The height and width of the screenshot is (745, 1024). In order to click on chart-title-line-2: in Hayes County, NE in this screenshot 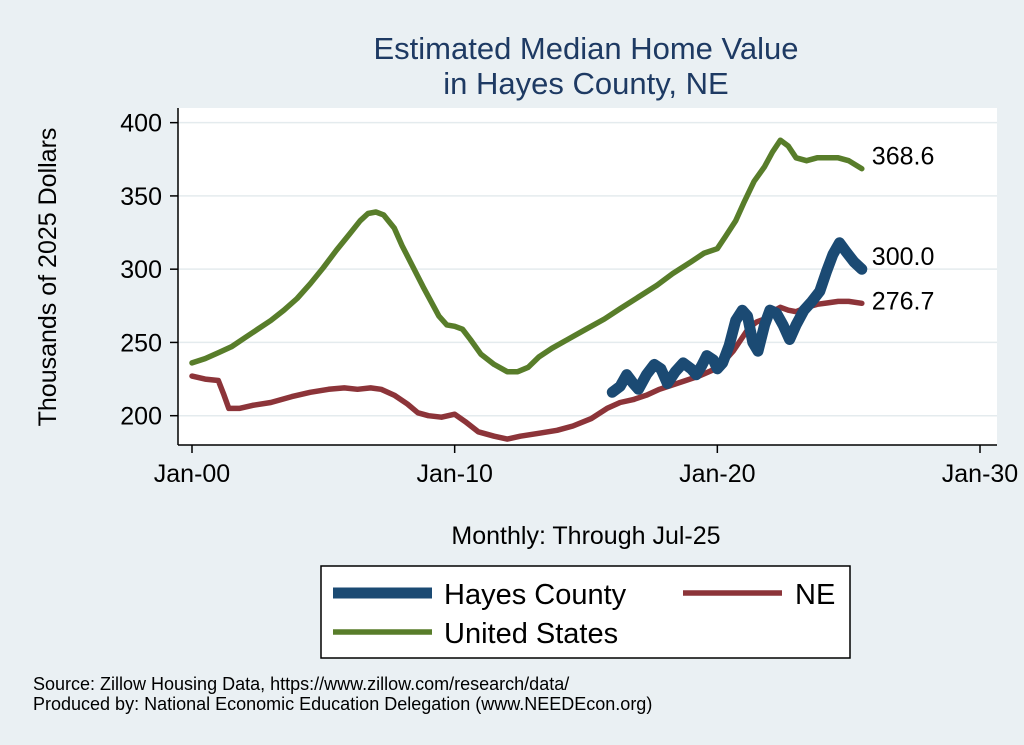, I will do `click(585, 83)`.